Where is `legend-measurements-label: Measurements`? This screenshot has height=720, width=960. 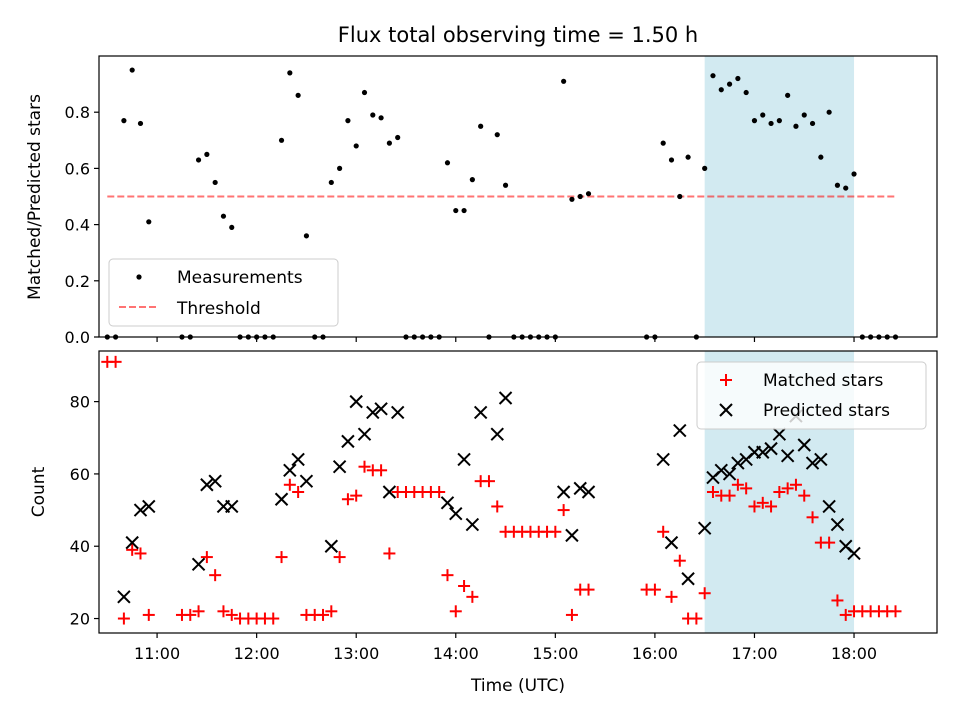
legend-measurements-label: Measurements is located at coordinates (240, 278).